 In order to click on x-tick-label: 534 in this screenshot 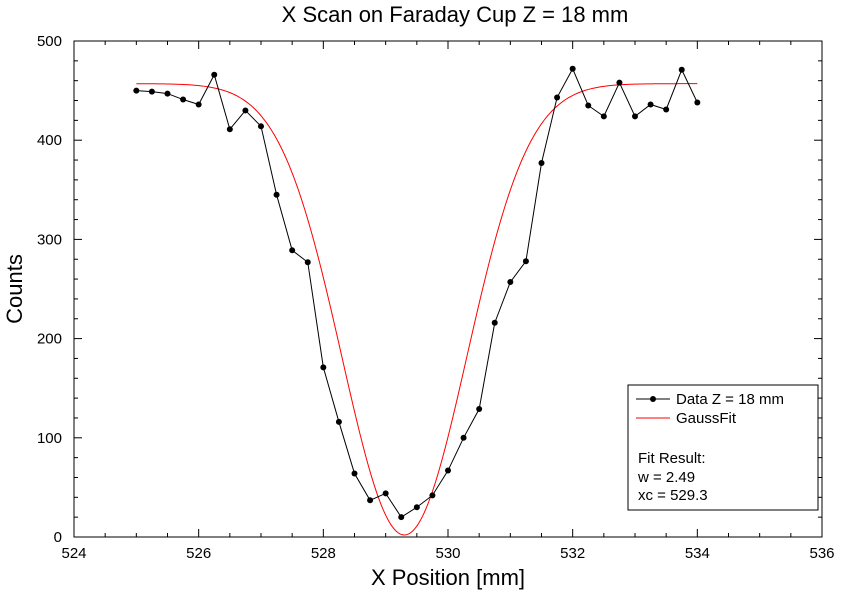, I will do `click(697, 553)`.